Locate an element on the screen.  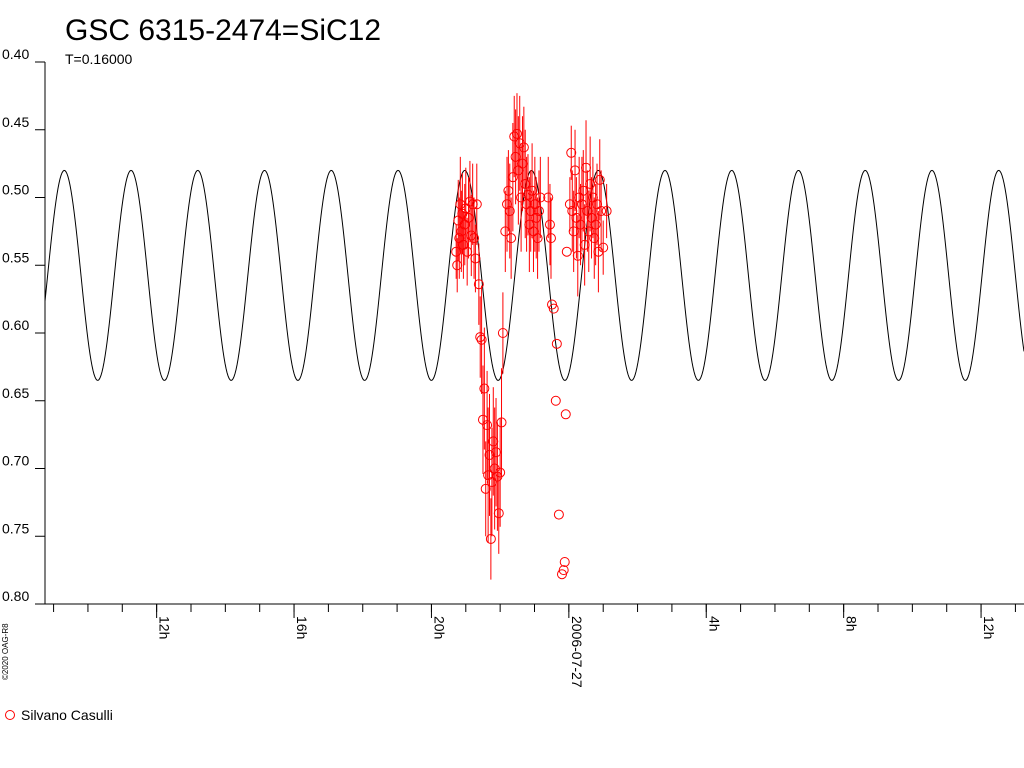
chart-subtitle: T=0.16000 is located at coordinates (99, 59).